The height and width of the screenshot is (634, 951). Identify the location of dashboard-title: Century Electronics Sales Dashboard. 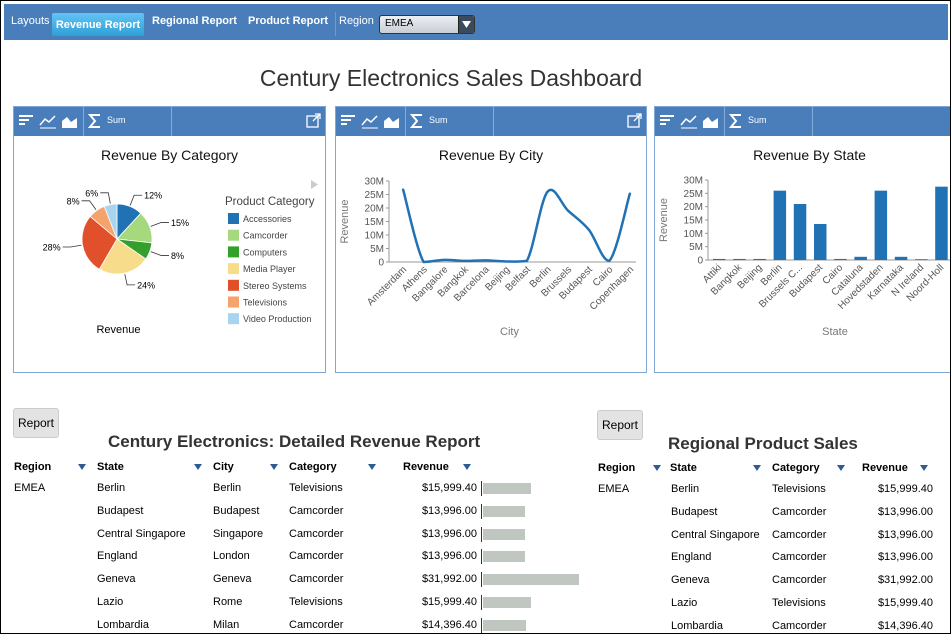
(451, 78).